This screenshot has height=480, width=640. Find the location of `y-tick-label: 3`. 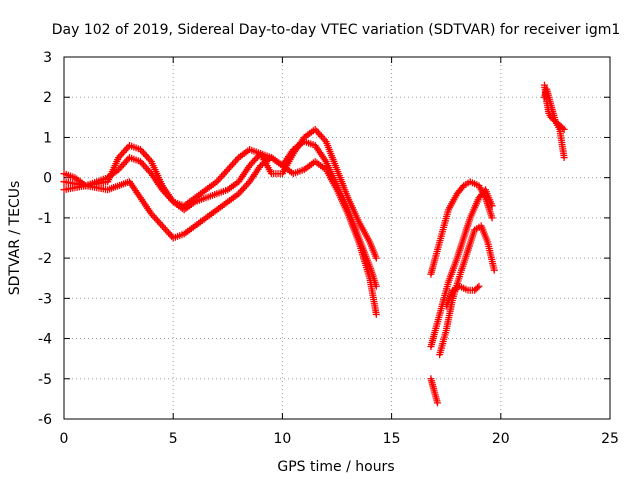

y-tick-label: 3 is located at coordinates (47, 58).